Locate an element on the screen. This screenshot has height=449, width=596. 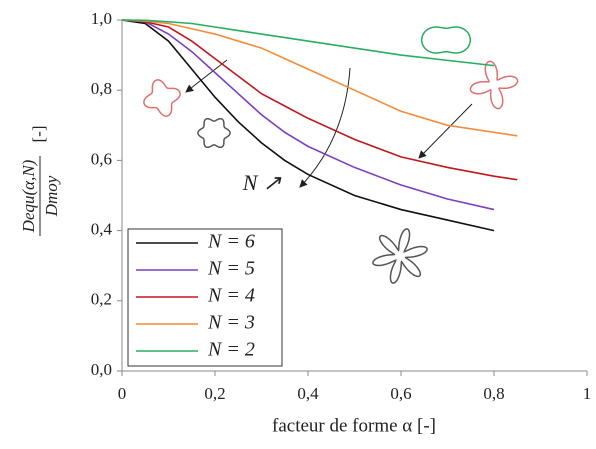
y-label-numerator: Dequ(α,N) is located at coordinates (28, 196).